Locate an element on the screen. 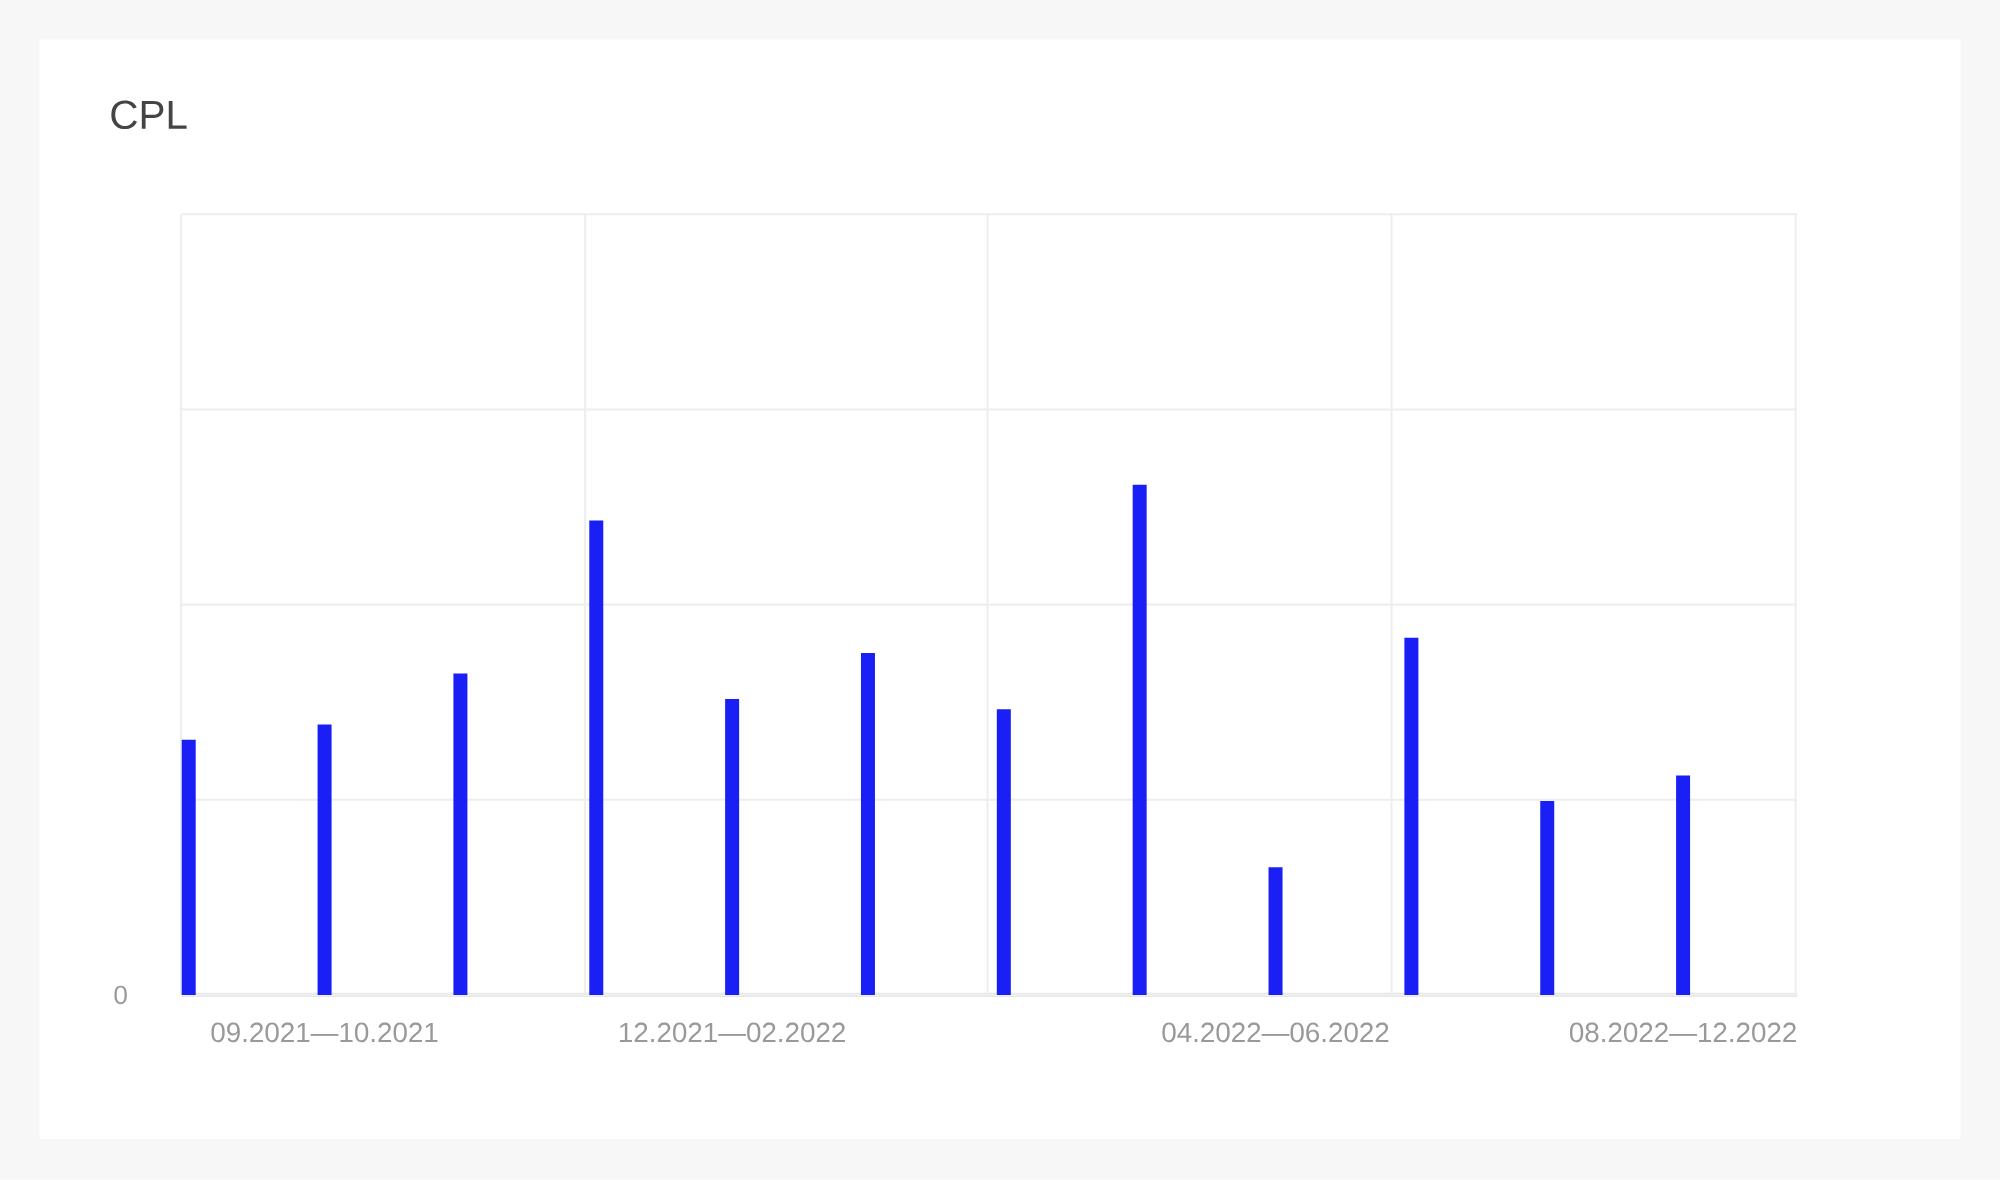 The image size is (2000, 1180). chart-title: CPL is located at coordinates (149, 115).